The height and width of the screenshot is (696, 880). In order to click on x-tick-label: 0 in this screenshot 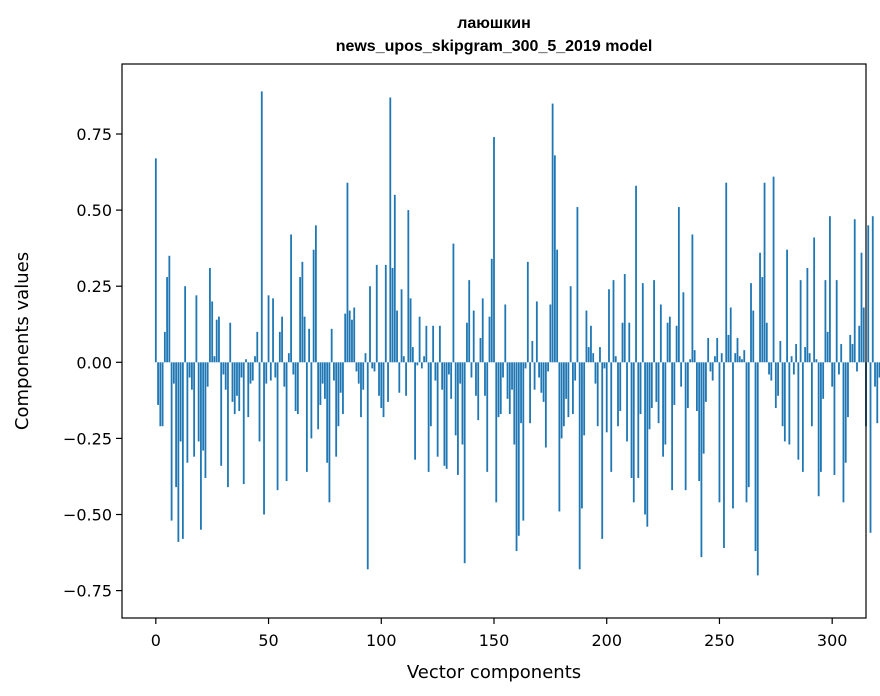, I will do `click(156, 640)`.